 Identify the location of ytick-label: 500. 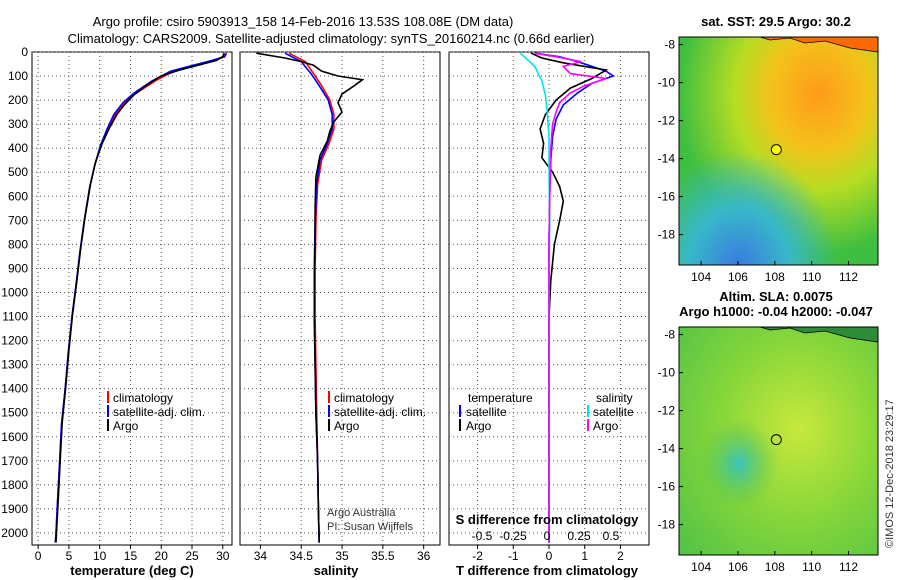
(18, 172).